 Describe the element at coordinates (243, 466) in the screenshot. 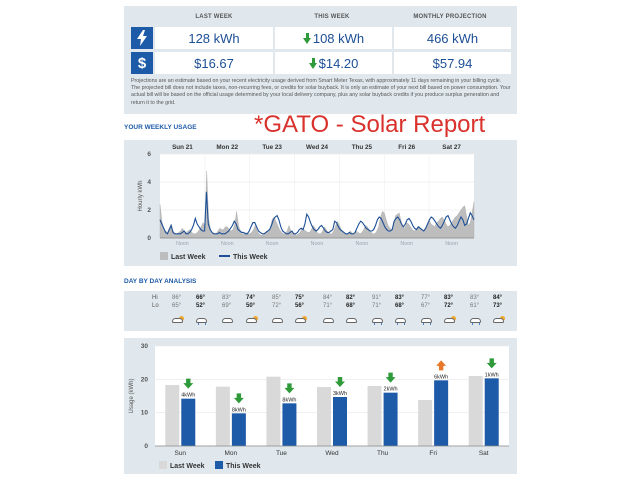

I see `bar-legend-this-week-label: This Week` at that location.